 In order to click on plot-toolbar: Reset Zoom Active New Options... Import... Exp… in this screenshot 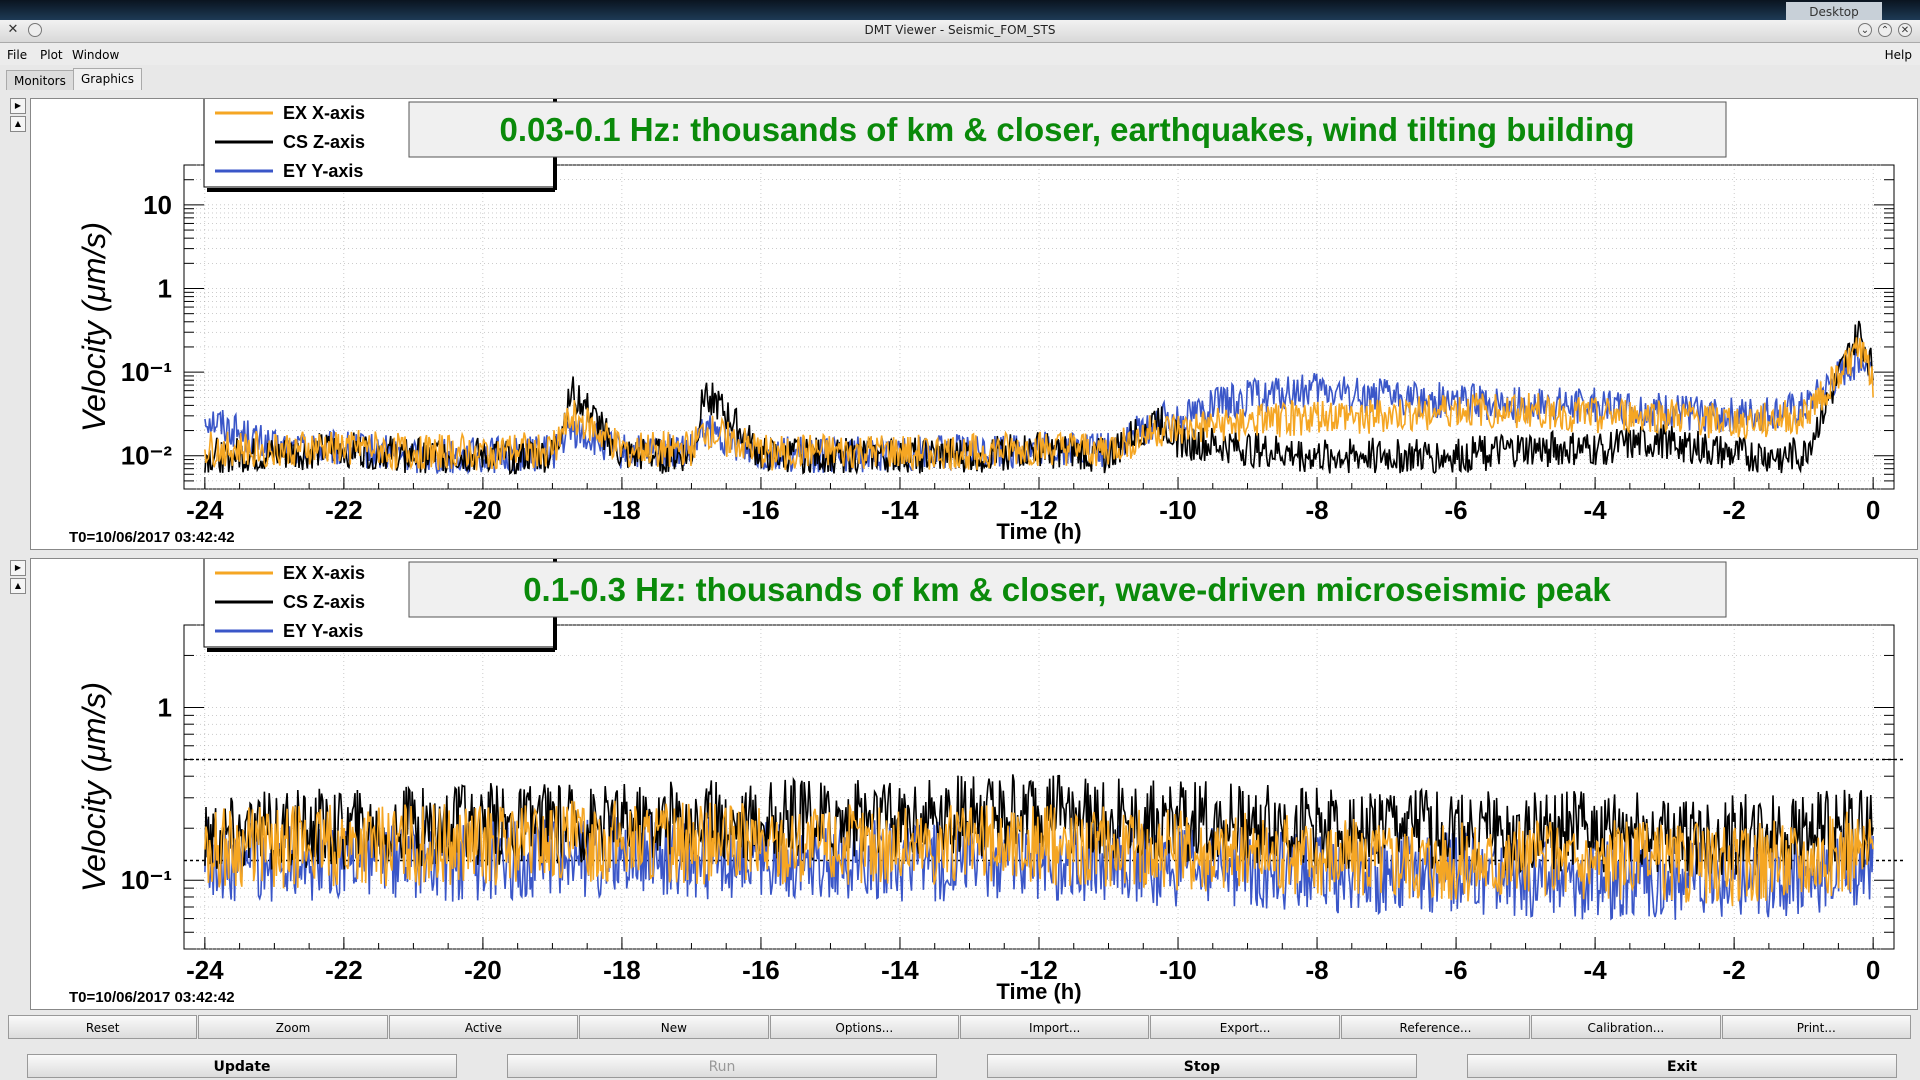, I will do `click(960, 1027)`.